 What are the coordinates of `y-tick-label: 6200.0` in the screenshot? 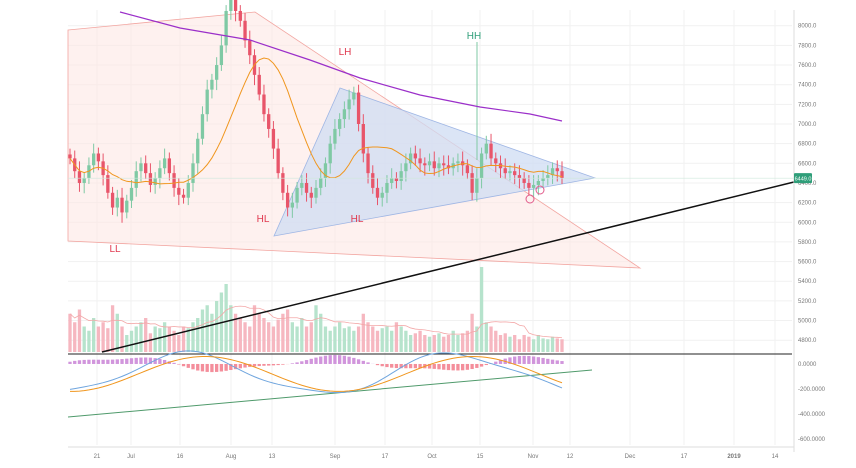 It's located at (807, 204).